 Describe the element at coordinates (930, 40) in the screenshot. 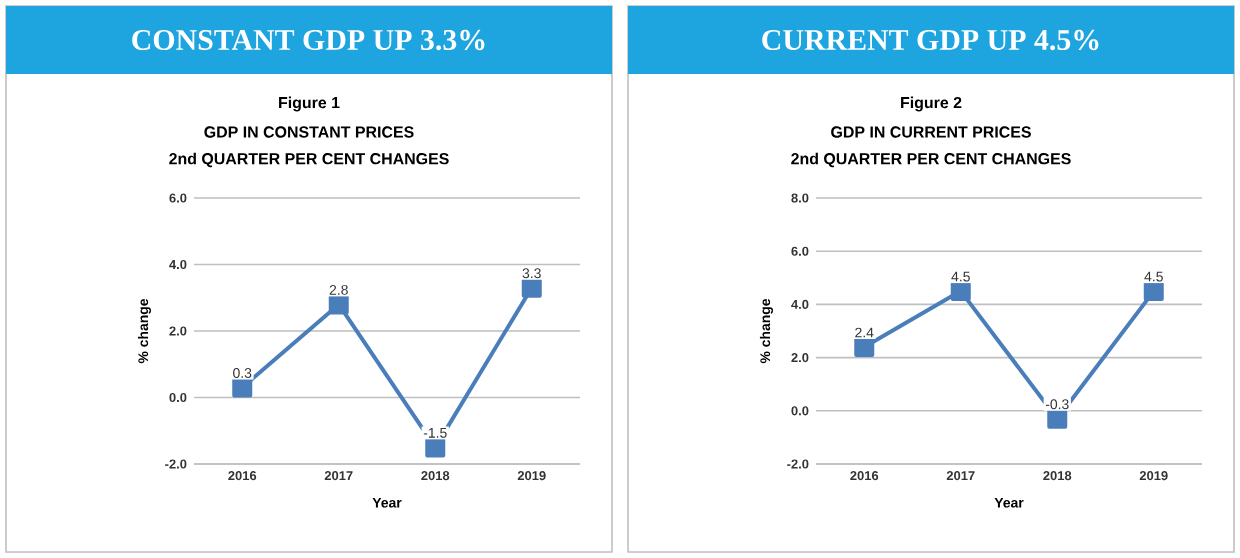

I see `chart-title: CURRENT GDP UP 4.5%` at that location.